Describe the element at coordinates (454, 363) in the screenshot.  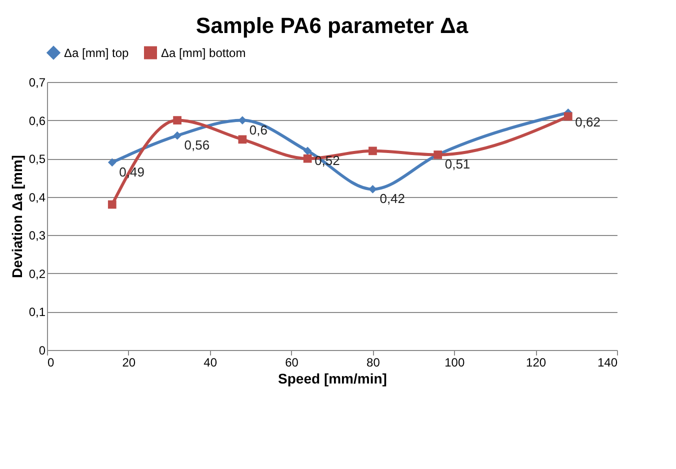
I see `x-tick-label: 100` at that location.